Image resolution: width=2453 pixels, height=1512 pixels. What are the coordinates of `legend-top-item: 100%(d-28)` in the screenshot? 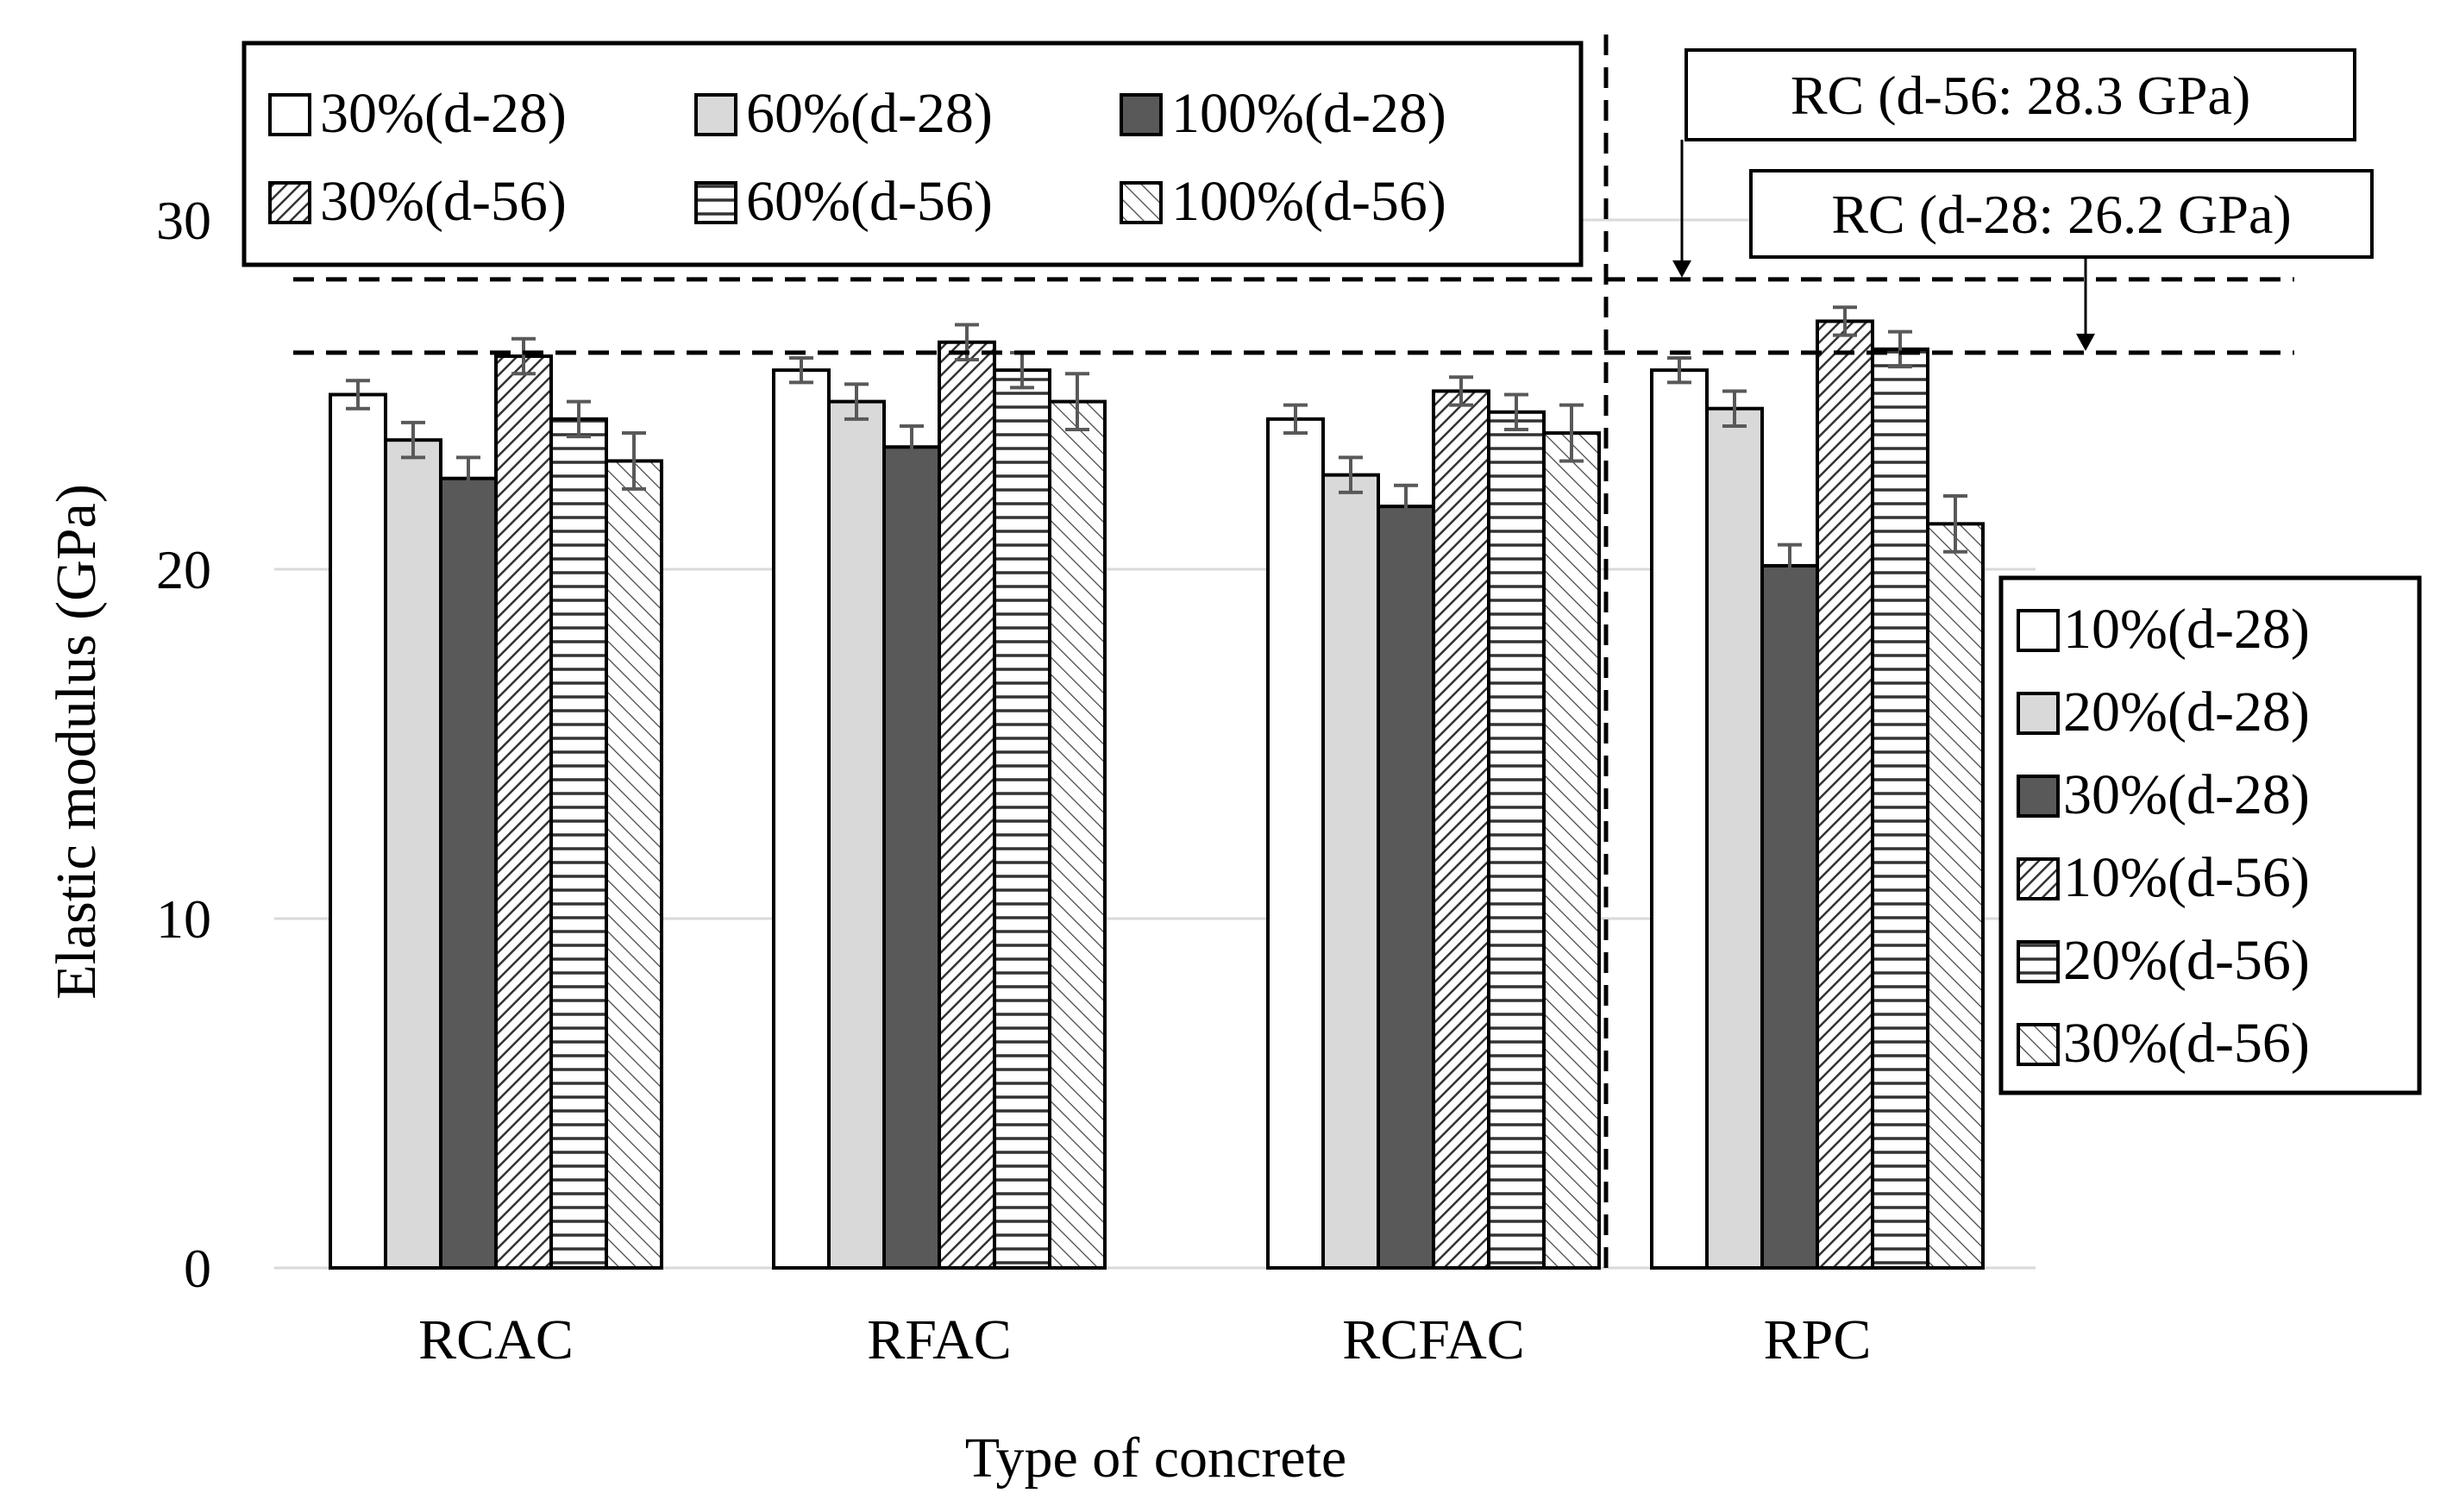 It's located at (1283, 113).